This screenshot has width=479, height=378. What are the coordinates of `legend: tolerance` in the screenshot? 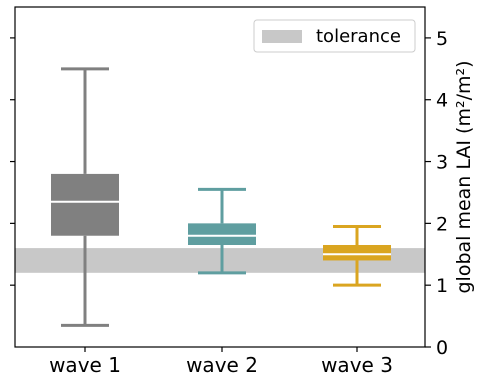 It's located at (334, 36).